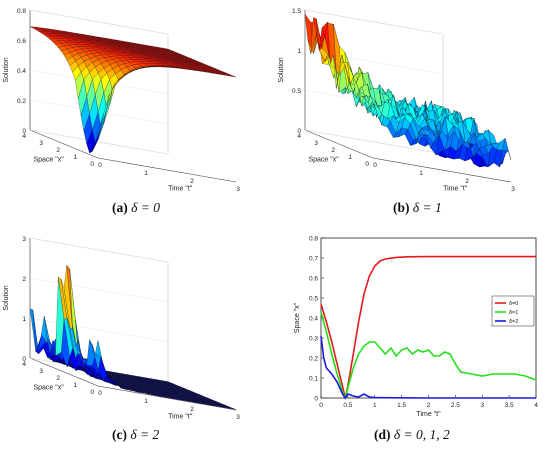  Describe the element at coordinates (412, 434) in the screenshot. I see `caption-d: (d) δ = 0, 1, 2` at that location.